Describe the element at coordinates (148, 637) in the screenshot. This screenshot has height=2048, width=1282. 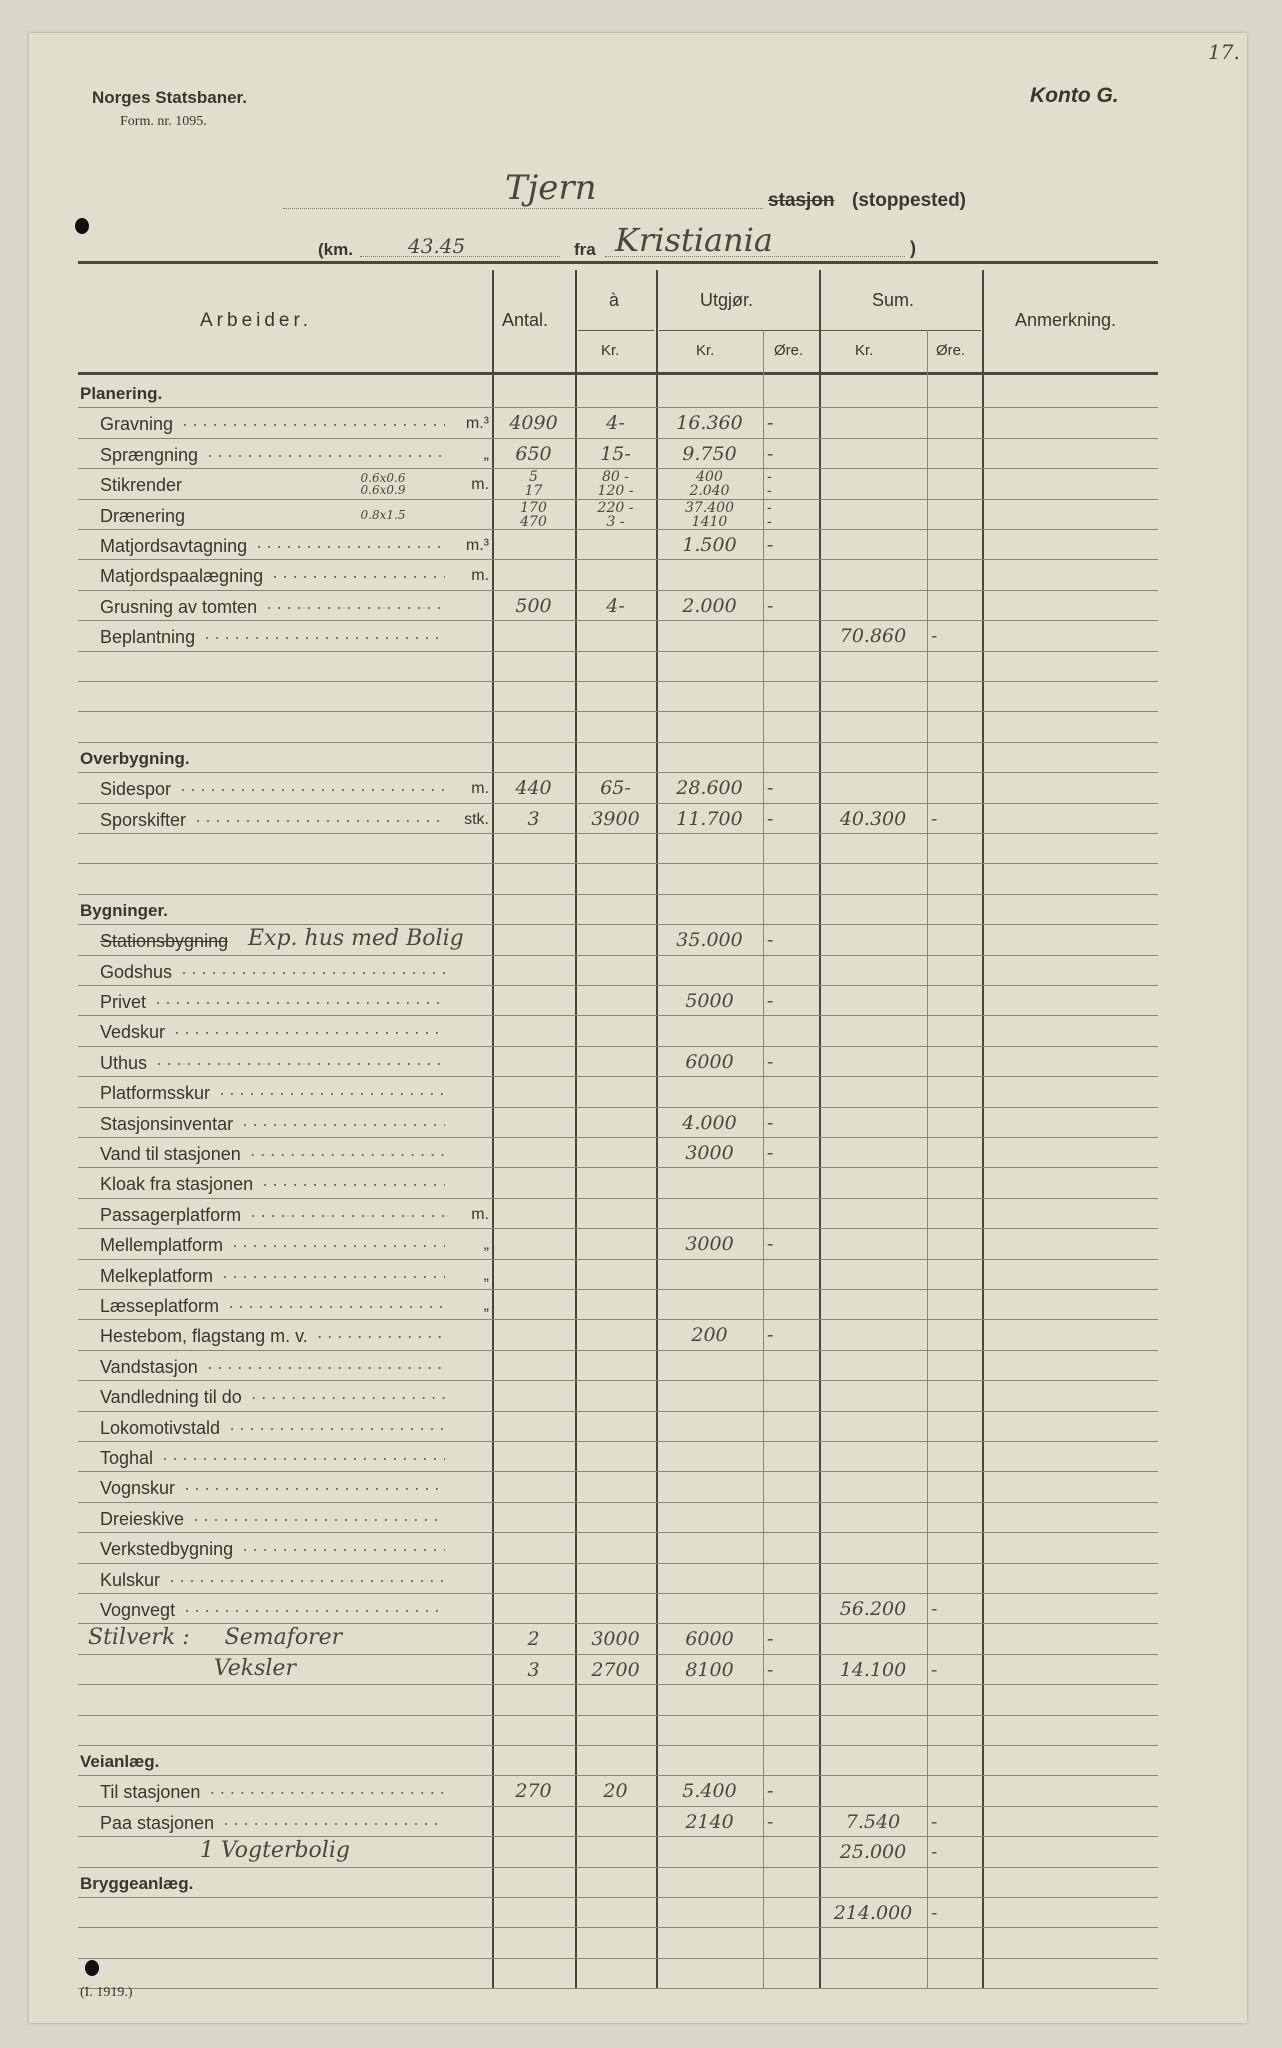
I see `label-text: Beplantning` at that location.